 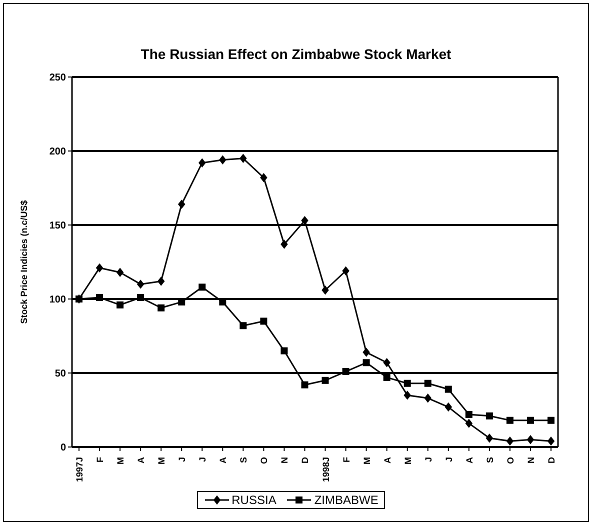 I want to click on y-axis-title: Stock Price Indicies (n.c/US$, so click(x=24, y=262).